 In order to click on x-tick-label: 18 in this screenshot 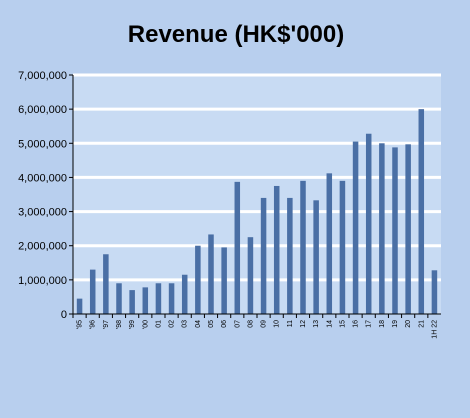, I will do `click(382, 324)`.